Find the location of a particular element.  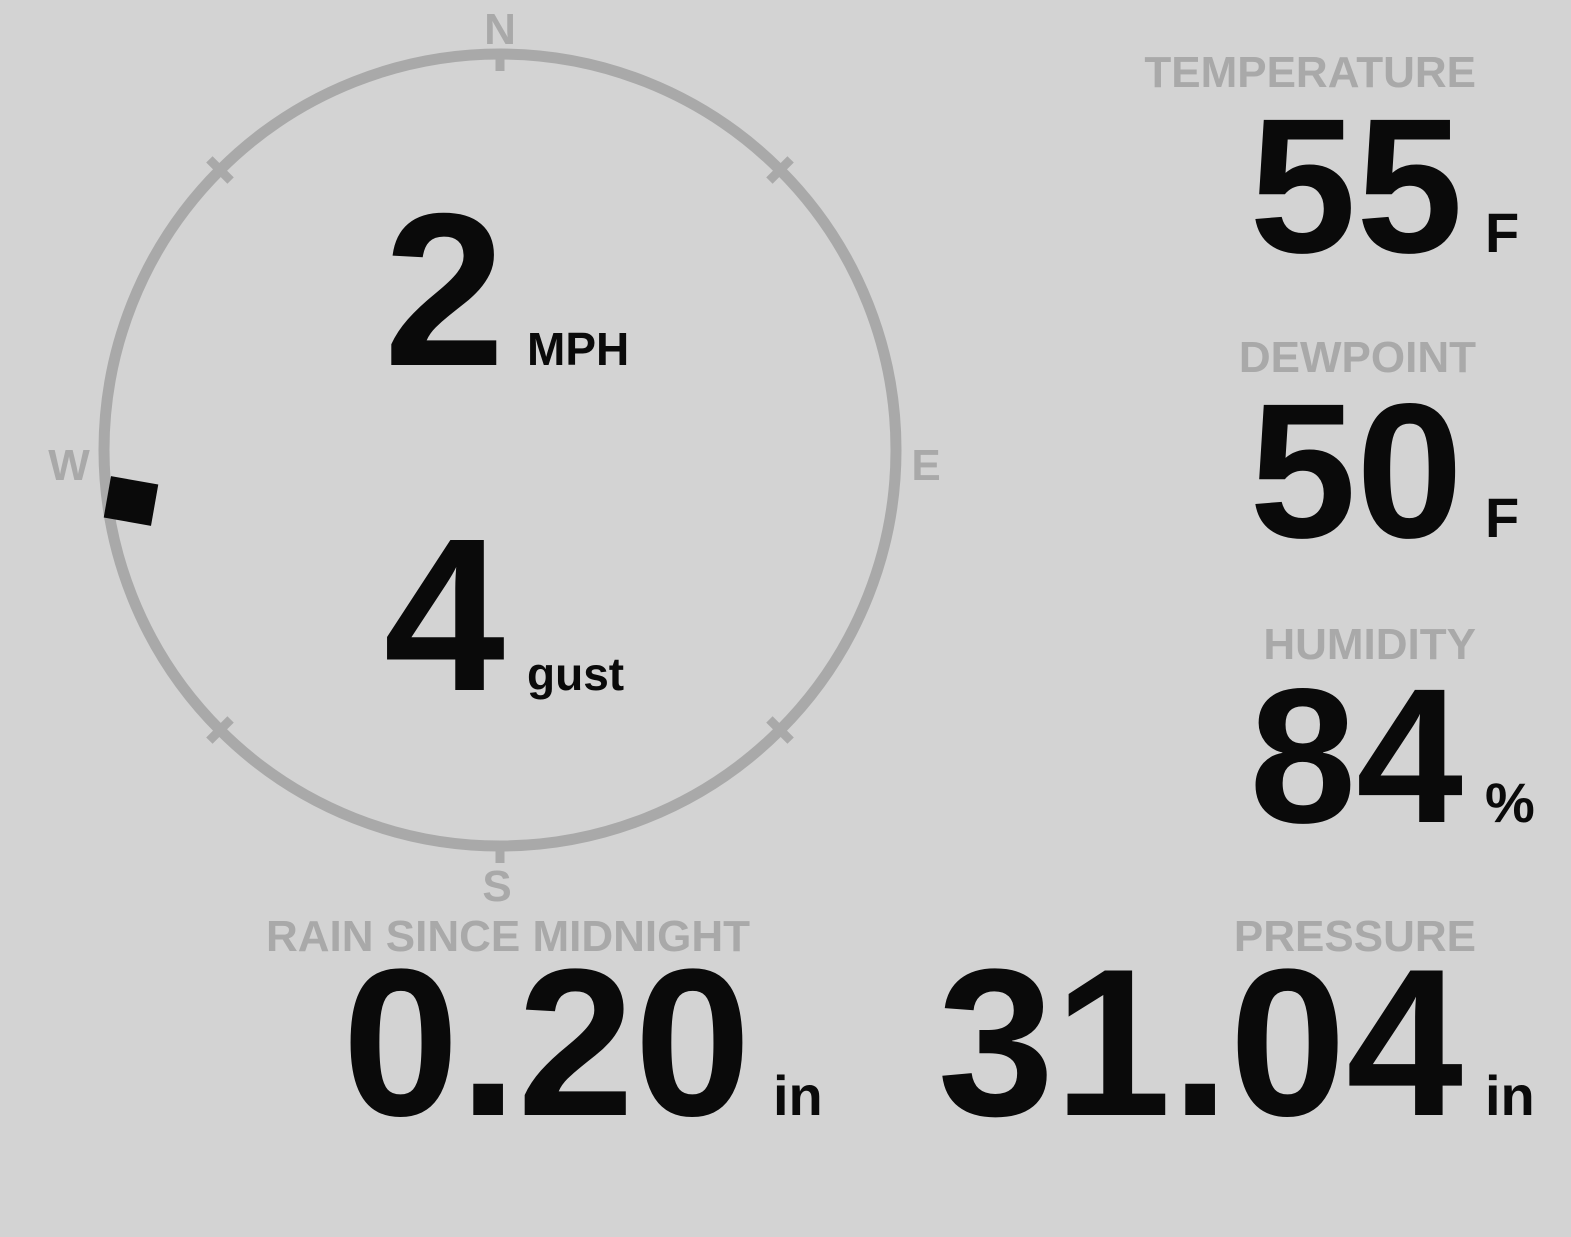

pressure-unit: in is located at coordinates (1510, 1095).